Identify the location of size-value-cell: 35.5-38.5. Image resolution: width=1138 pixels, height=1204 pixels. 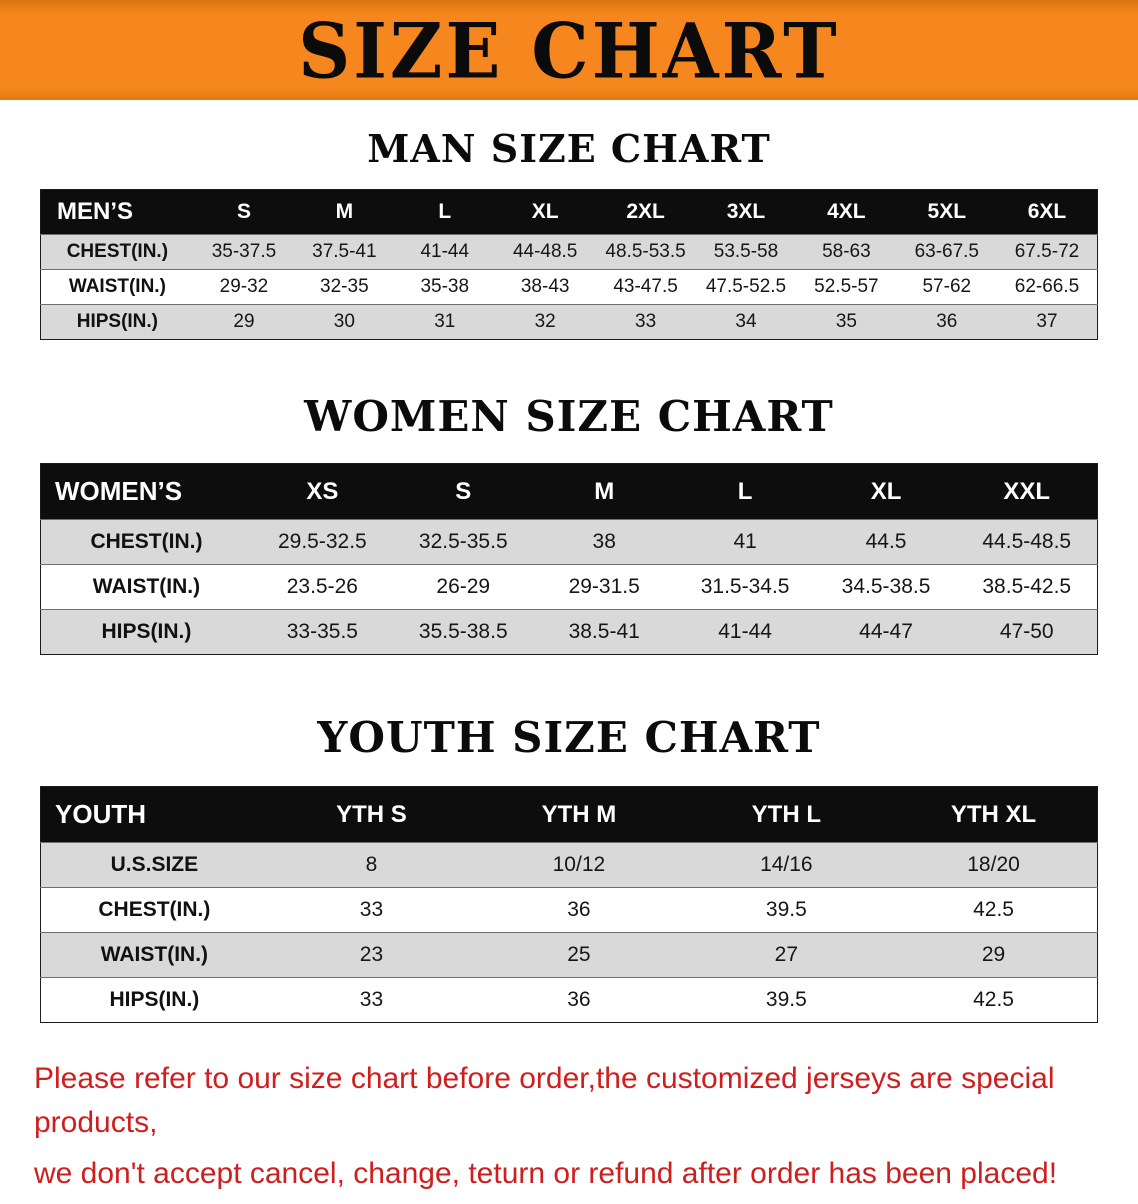
(463, 631).